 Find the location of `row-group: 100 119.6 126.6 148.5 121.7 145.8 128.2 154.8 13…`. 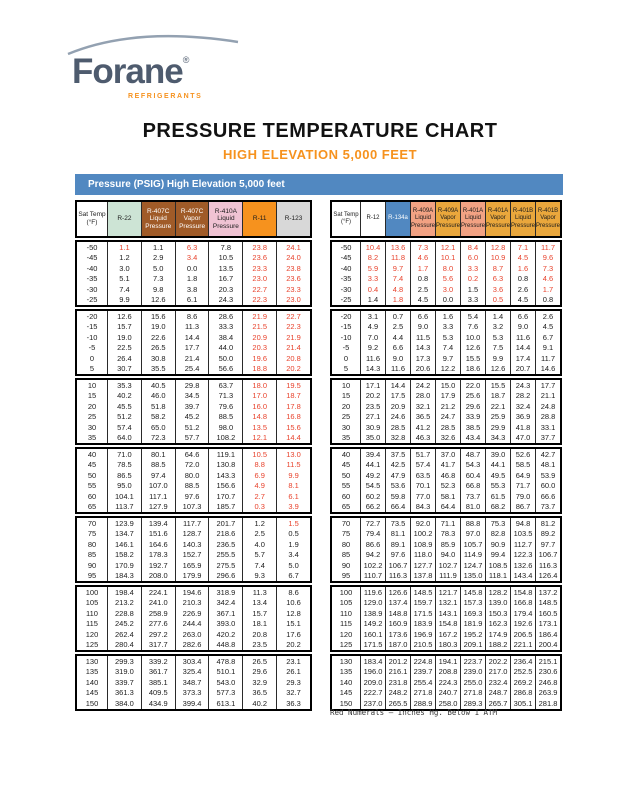

row-group: 100 119.6 126.6 148.5 121.7 145.8 128.2 154.8 13… is located at coordinates (446, 618).